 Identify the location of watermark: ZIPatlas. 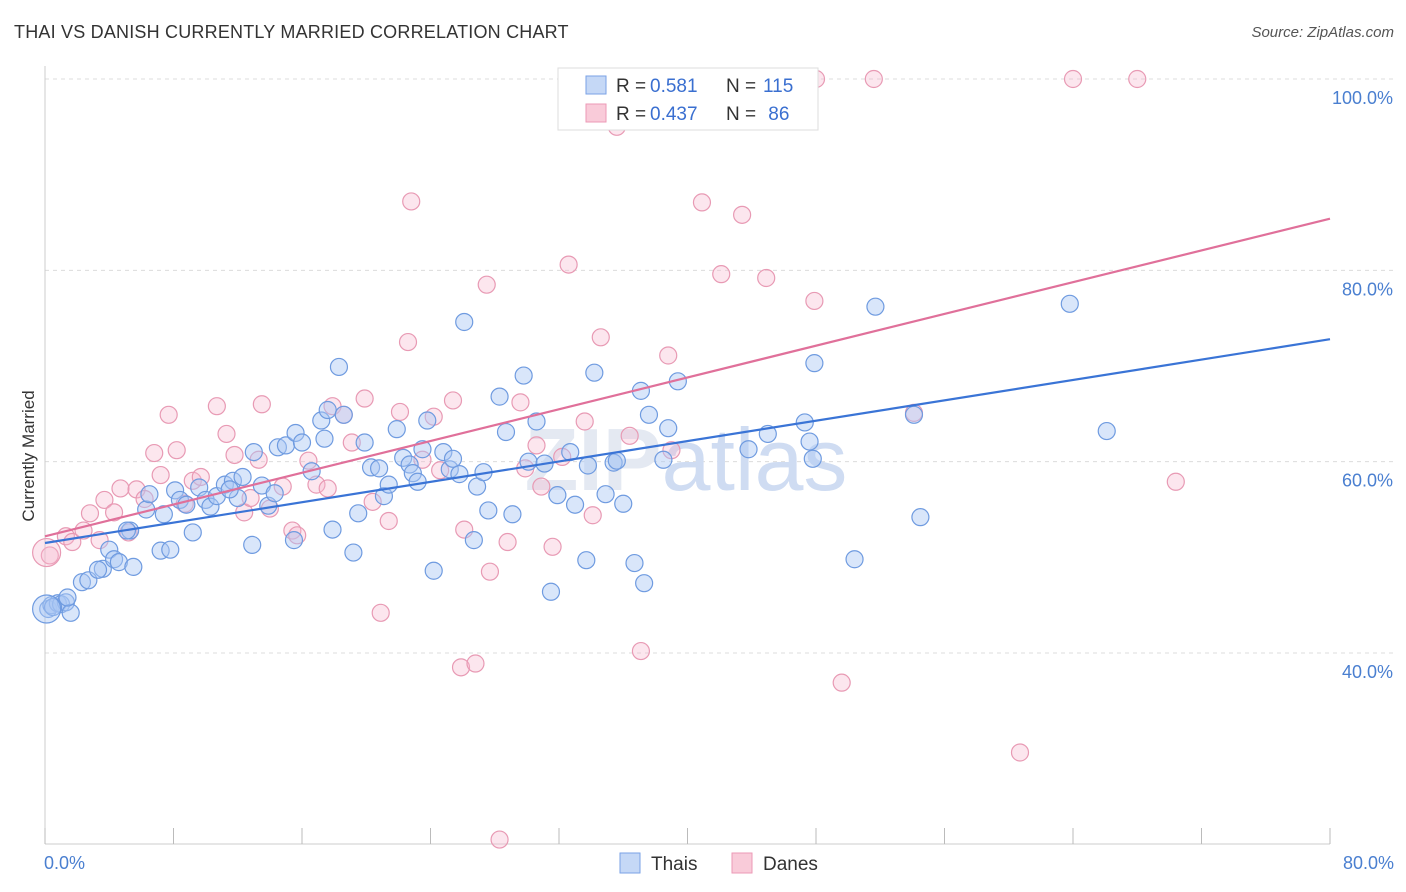
(686, 459).